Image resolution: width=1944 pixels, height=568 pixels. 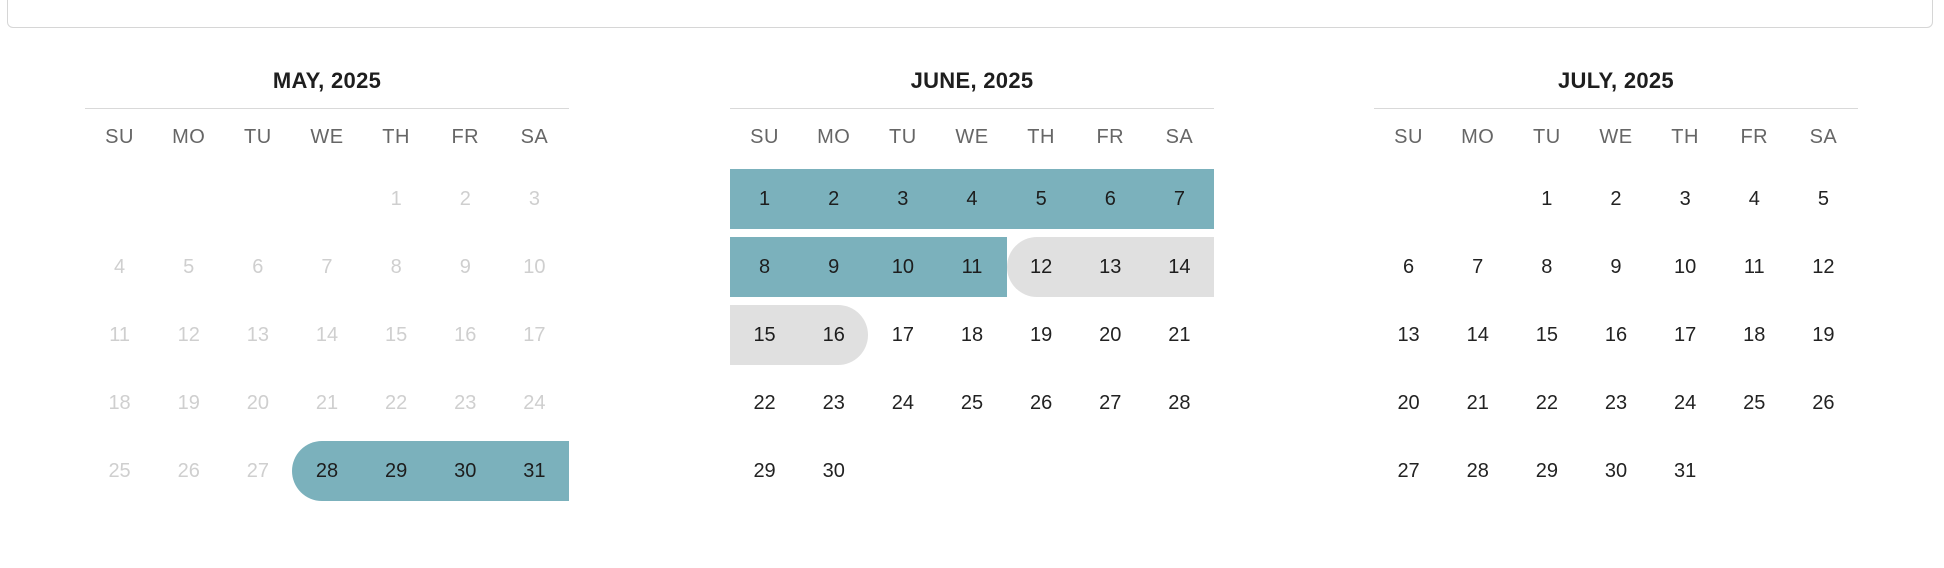 I want to click on calendar-week-row: 11 12 13 14 15 16 17, so click(x=327, y=335).